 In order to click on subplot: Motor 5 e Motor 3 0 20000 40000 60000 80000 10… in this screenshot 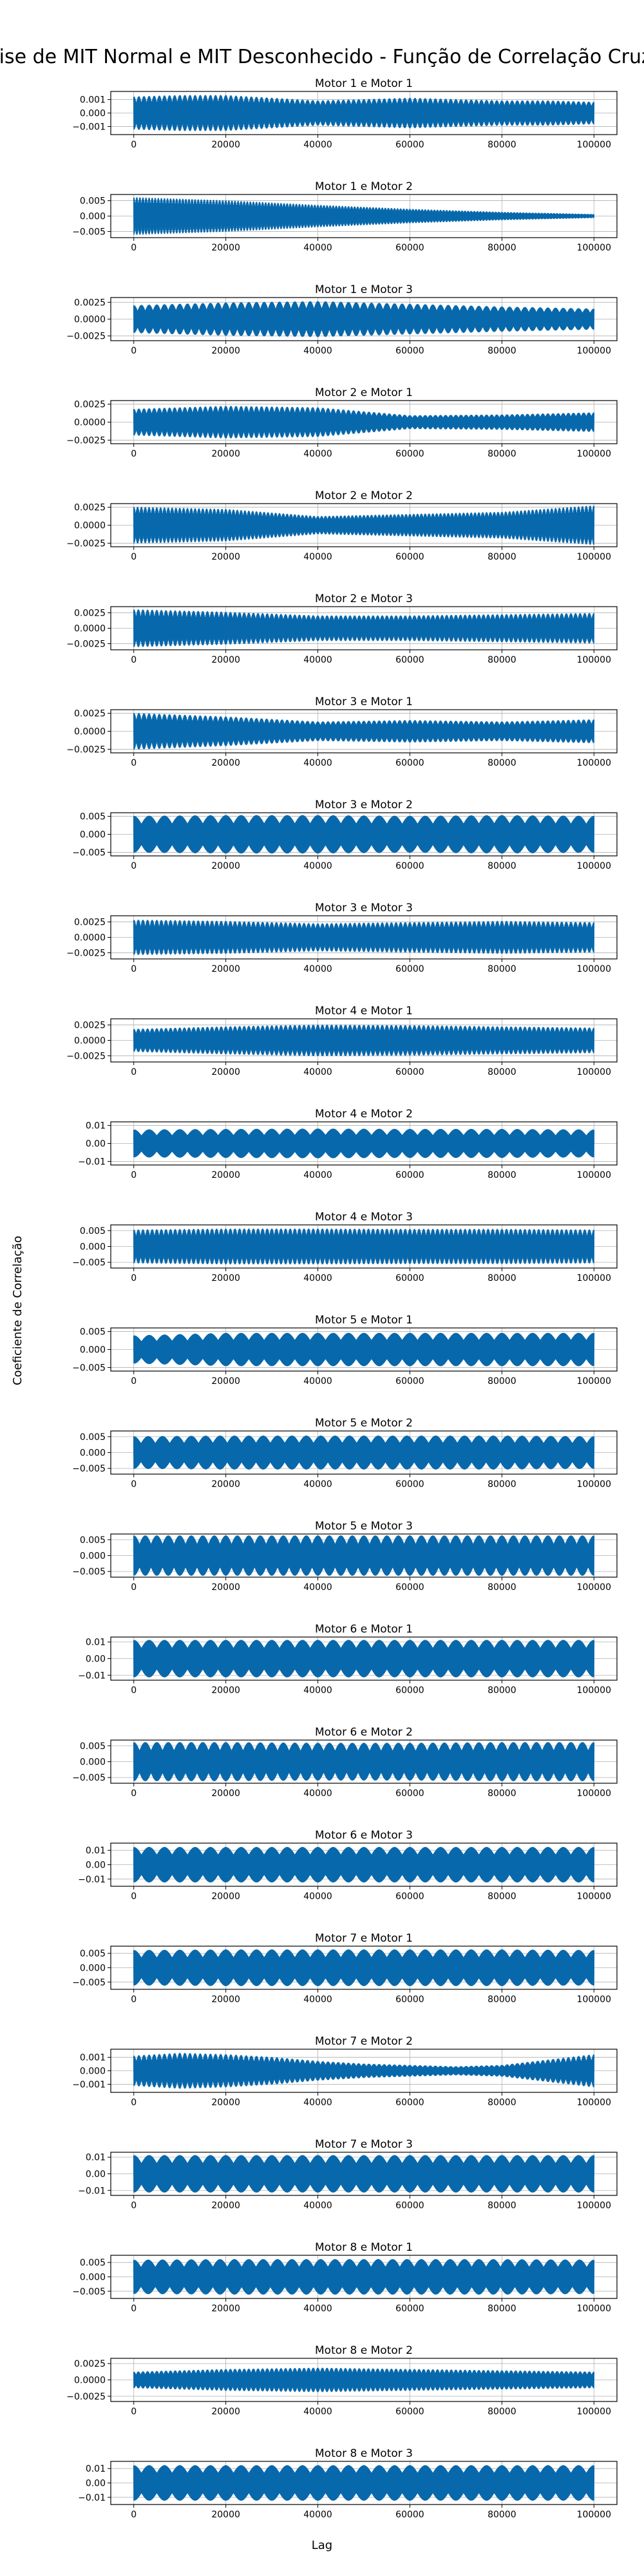, I will do `click(345, 1556)`.